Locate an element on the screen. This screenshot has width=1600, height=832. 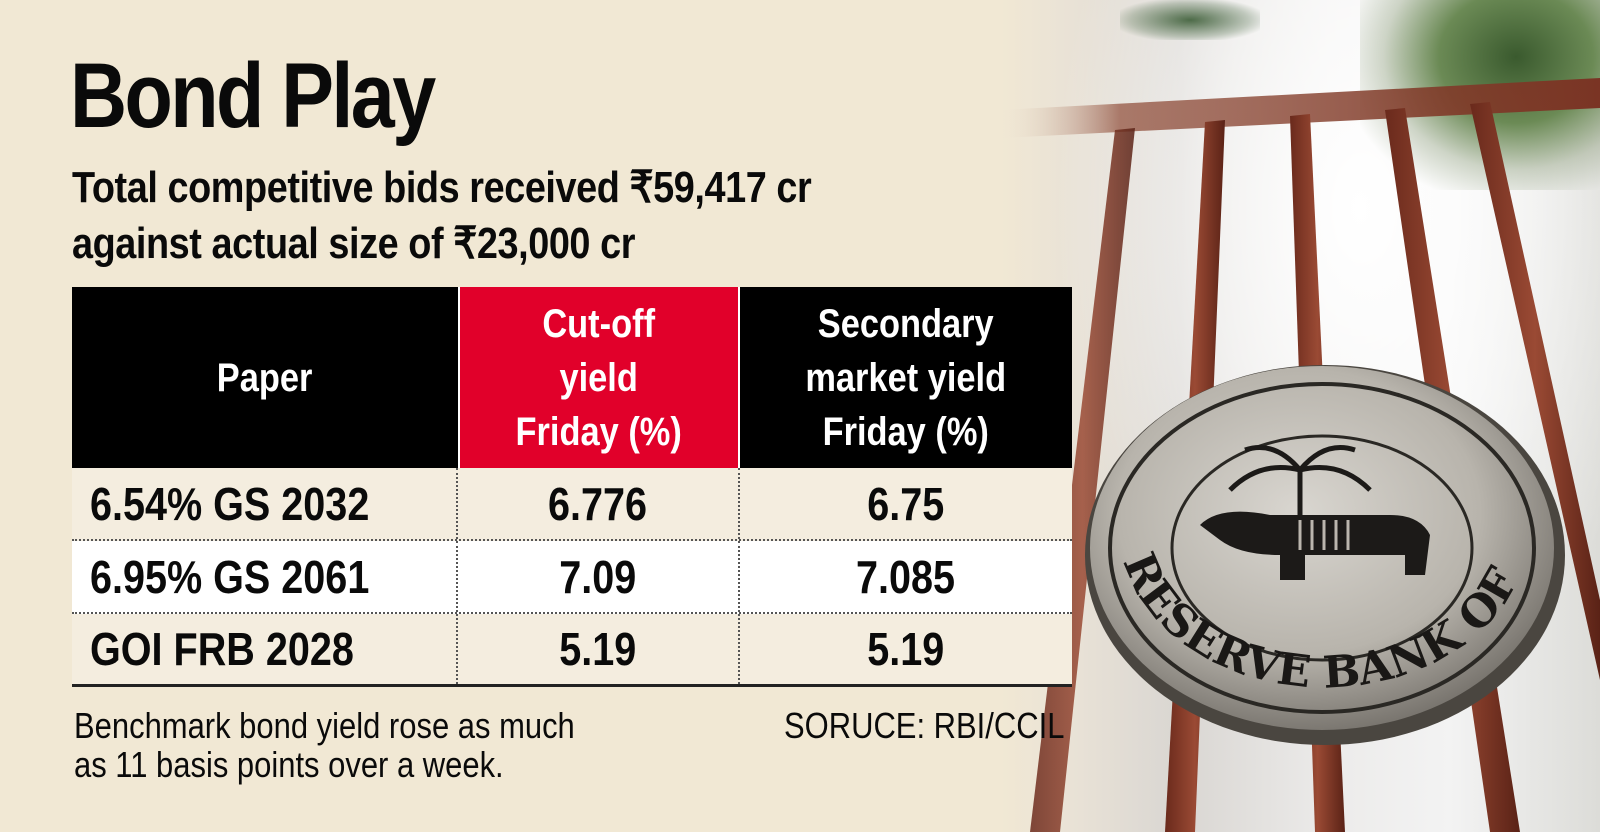
gate-top-bar is located at coordinates (1300, 108).